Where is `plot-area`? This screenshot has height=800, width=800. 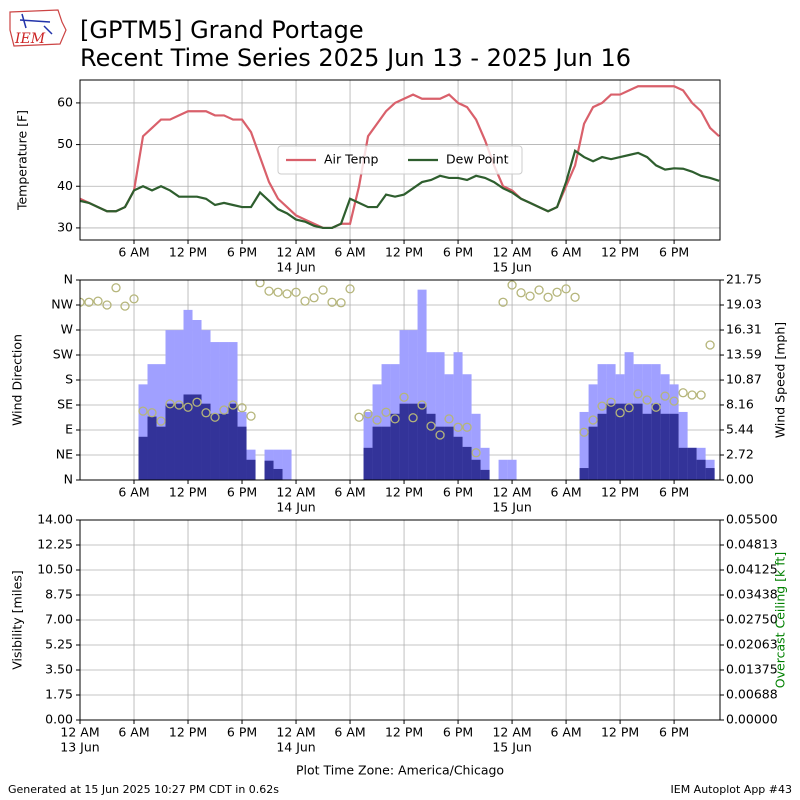
plot-area is located at coordinates (400, 157).